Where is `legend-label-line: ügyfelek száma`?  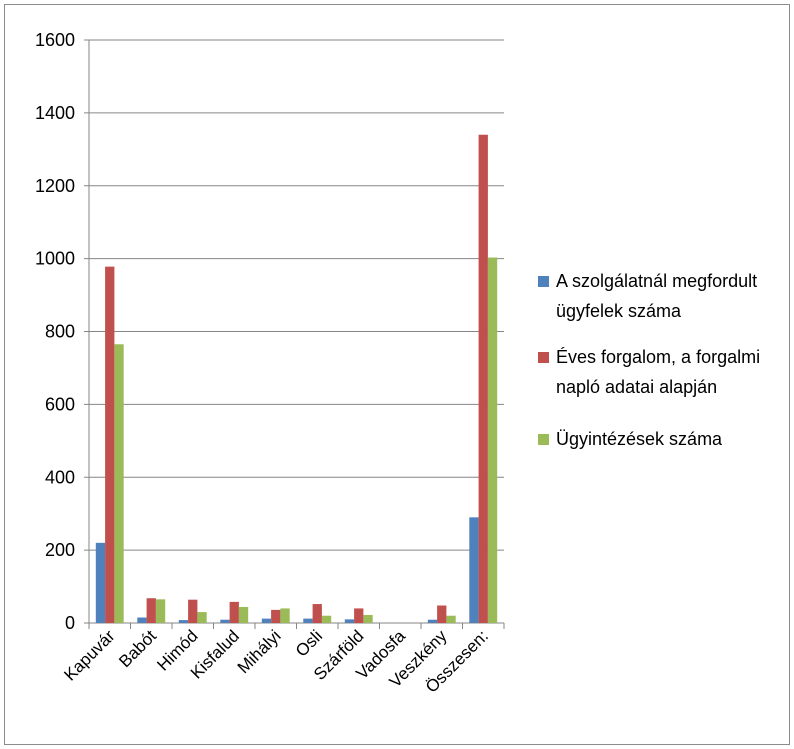 legend-label-line: ügyfelek száma is located at coordinates (619, 311).